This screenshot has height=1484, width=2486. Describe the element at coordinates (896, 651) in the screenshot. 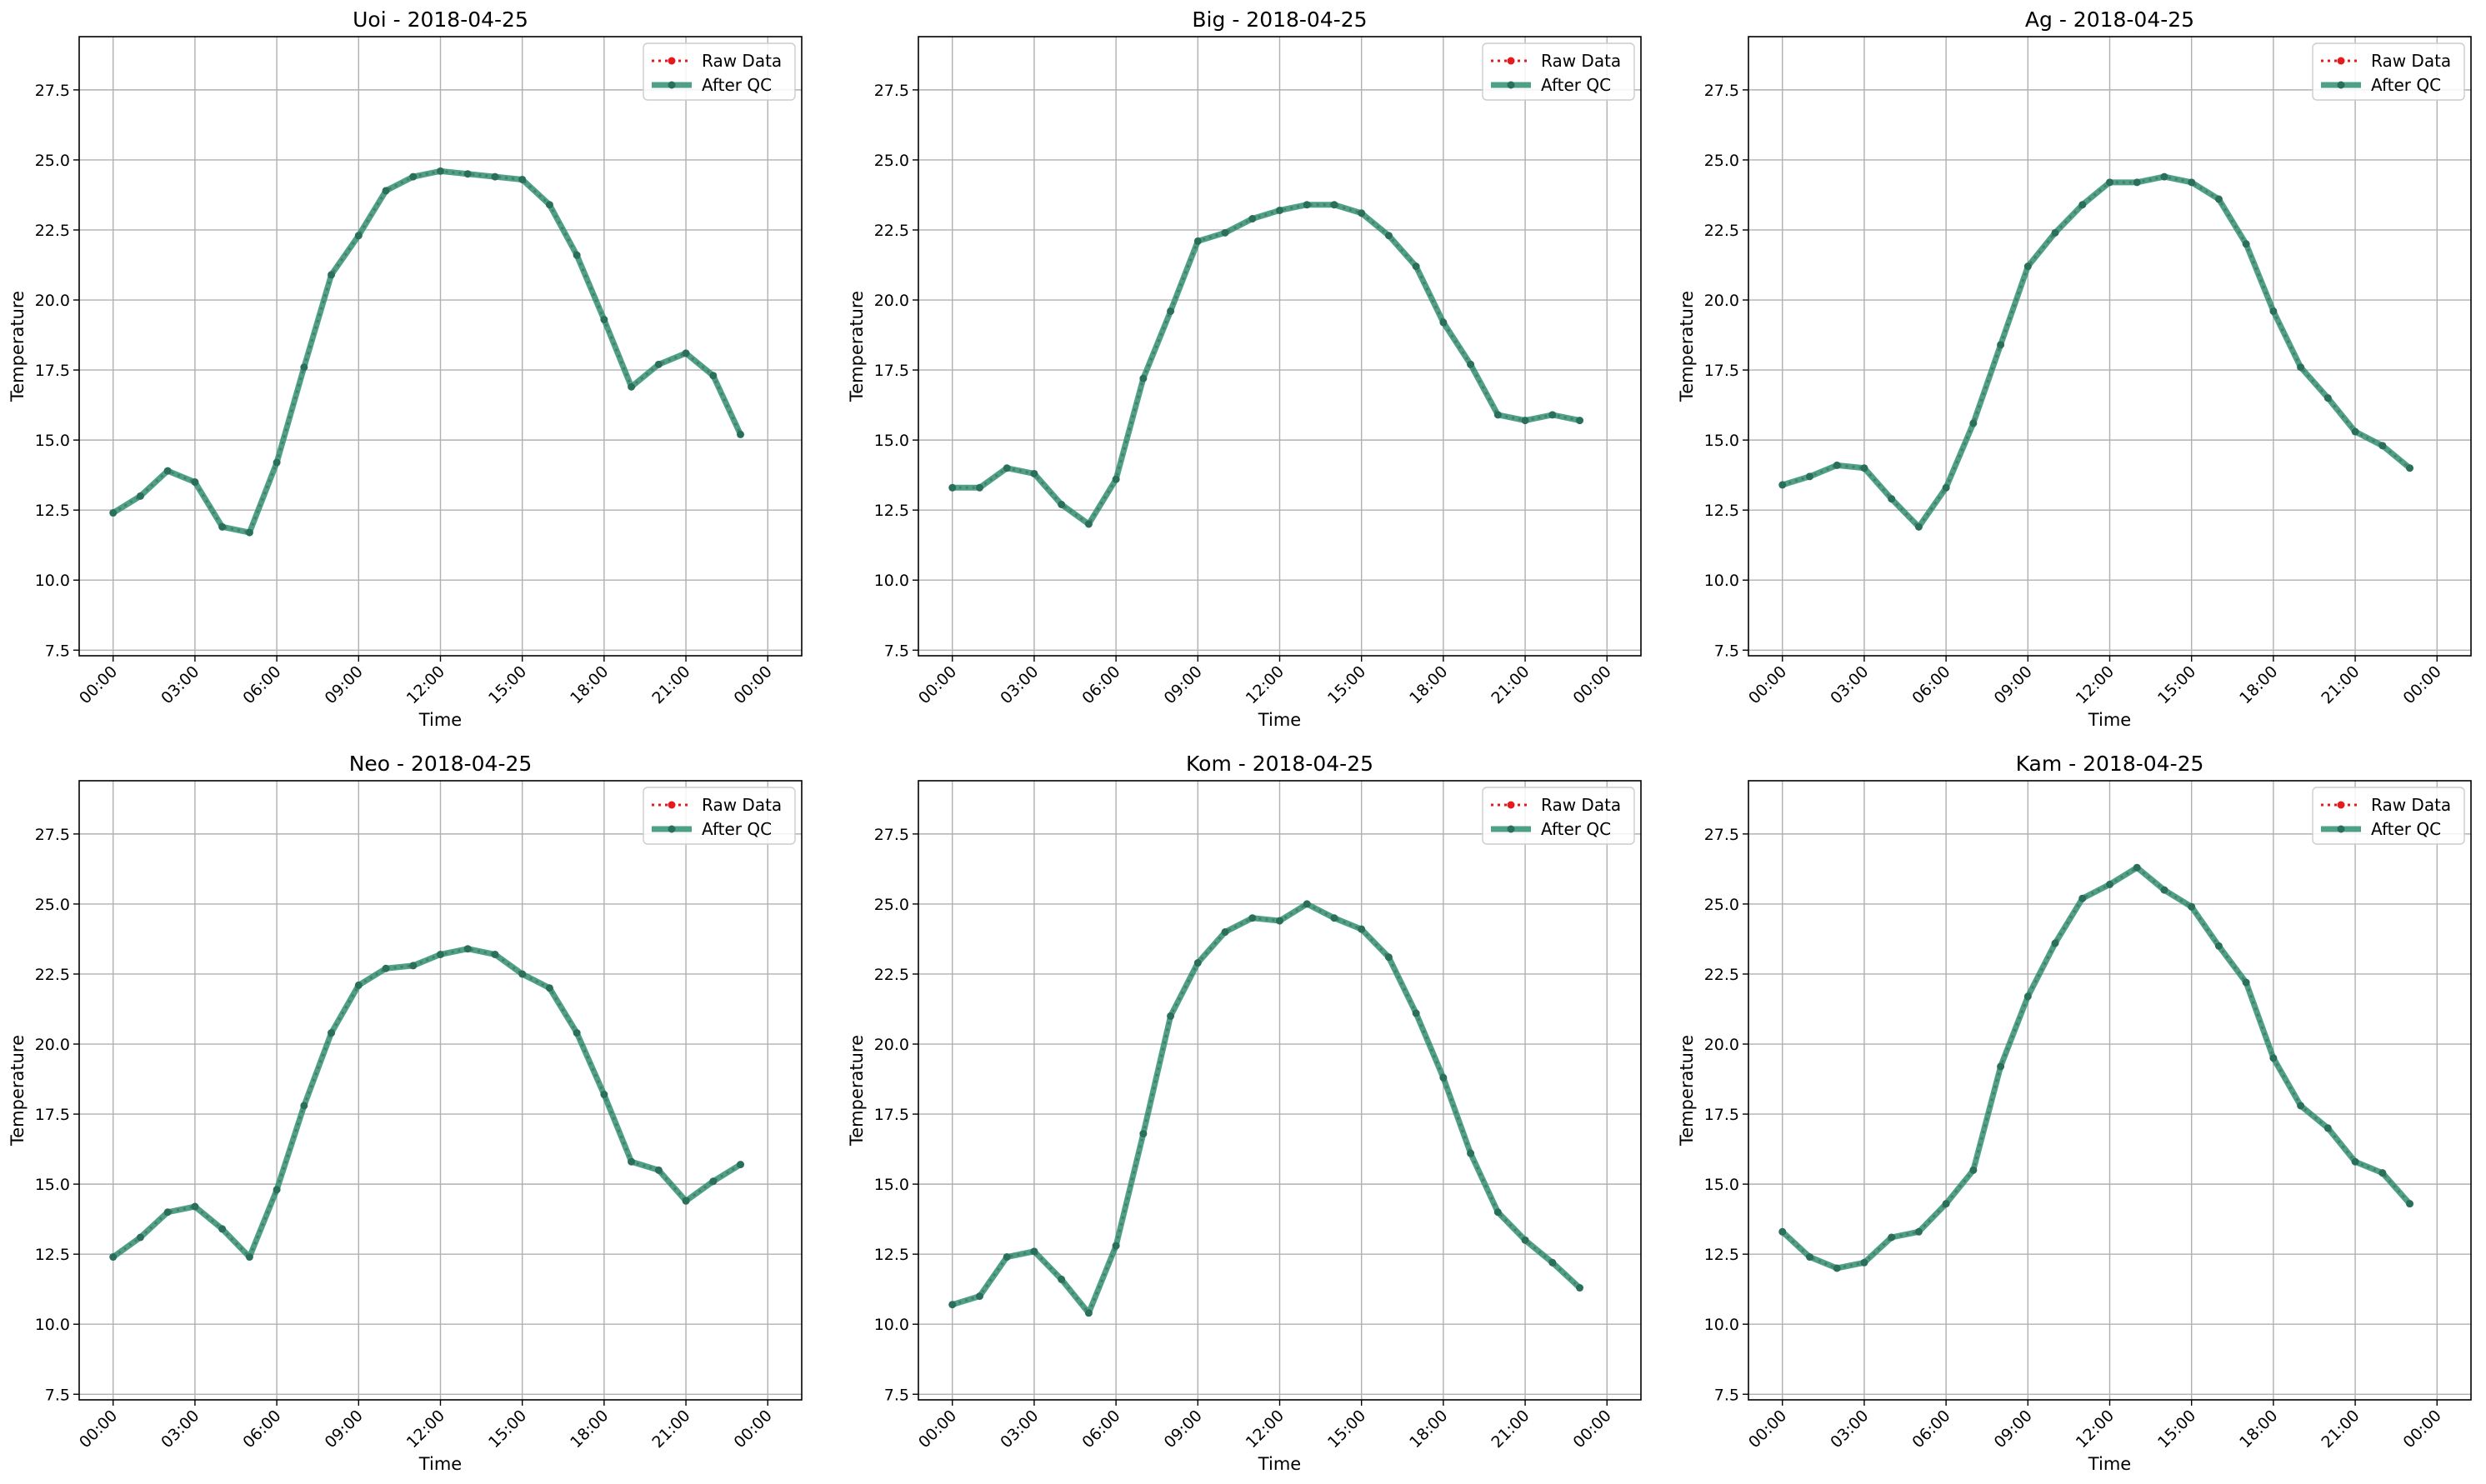

I see `y-tick-label: 7.5` at that location.